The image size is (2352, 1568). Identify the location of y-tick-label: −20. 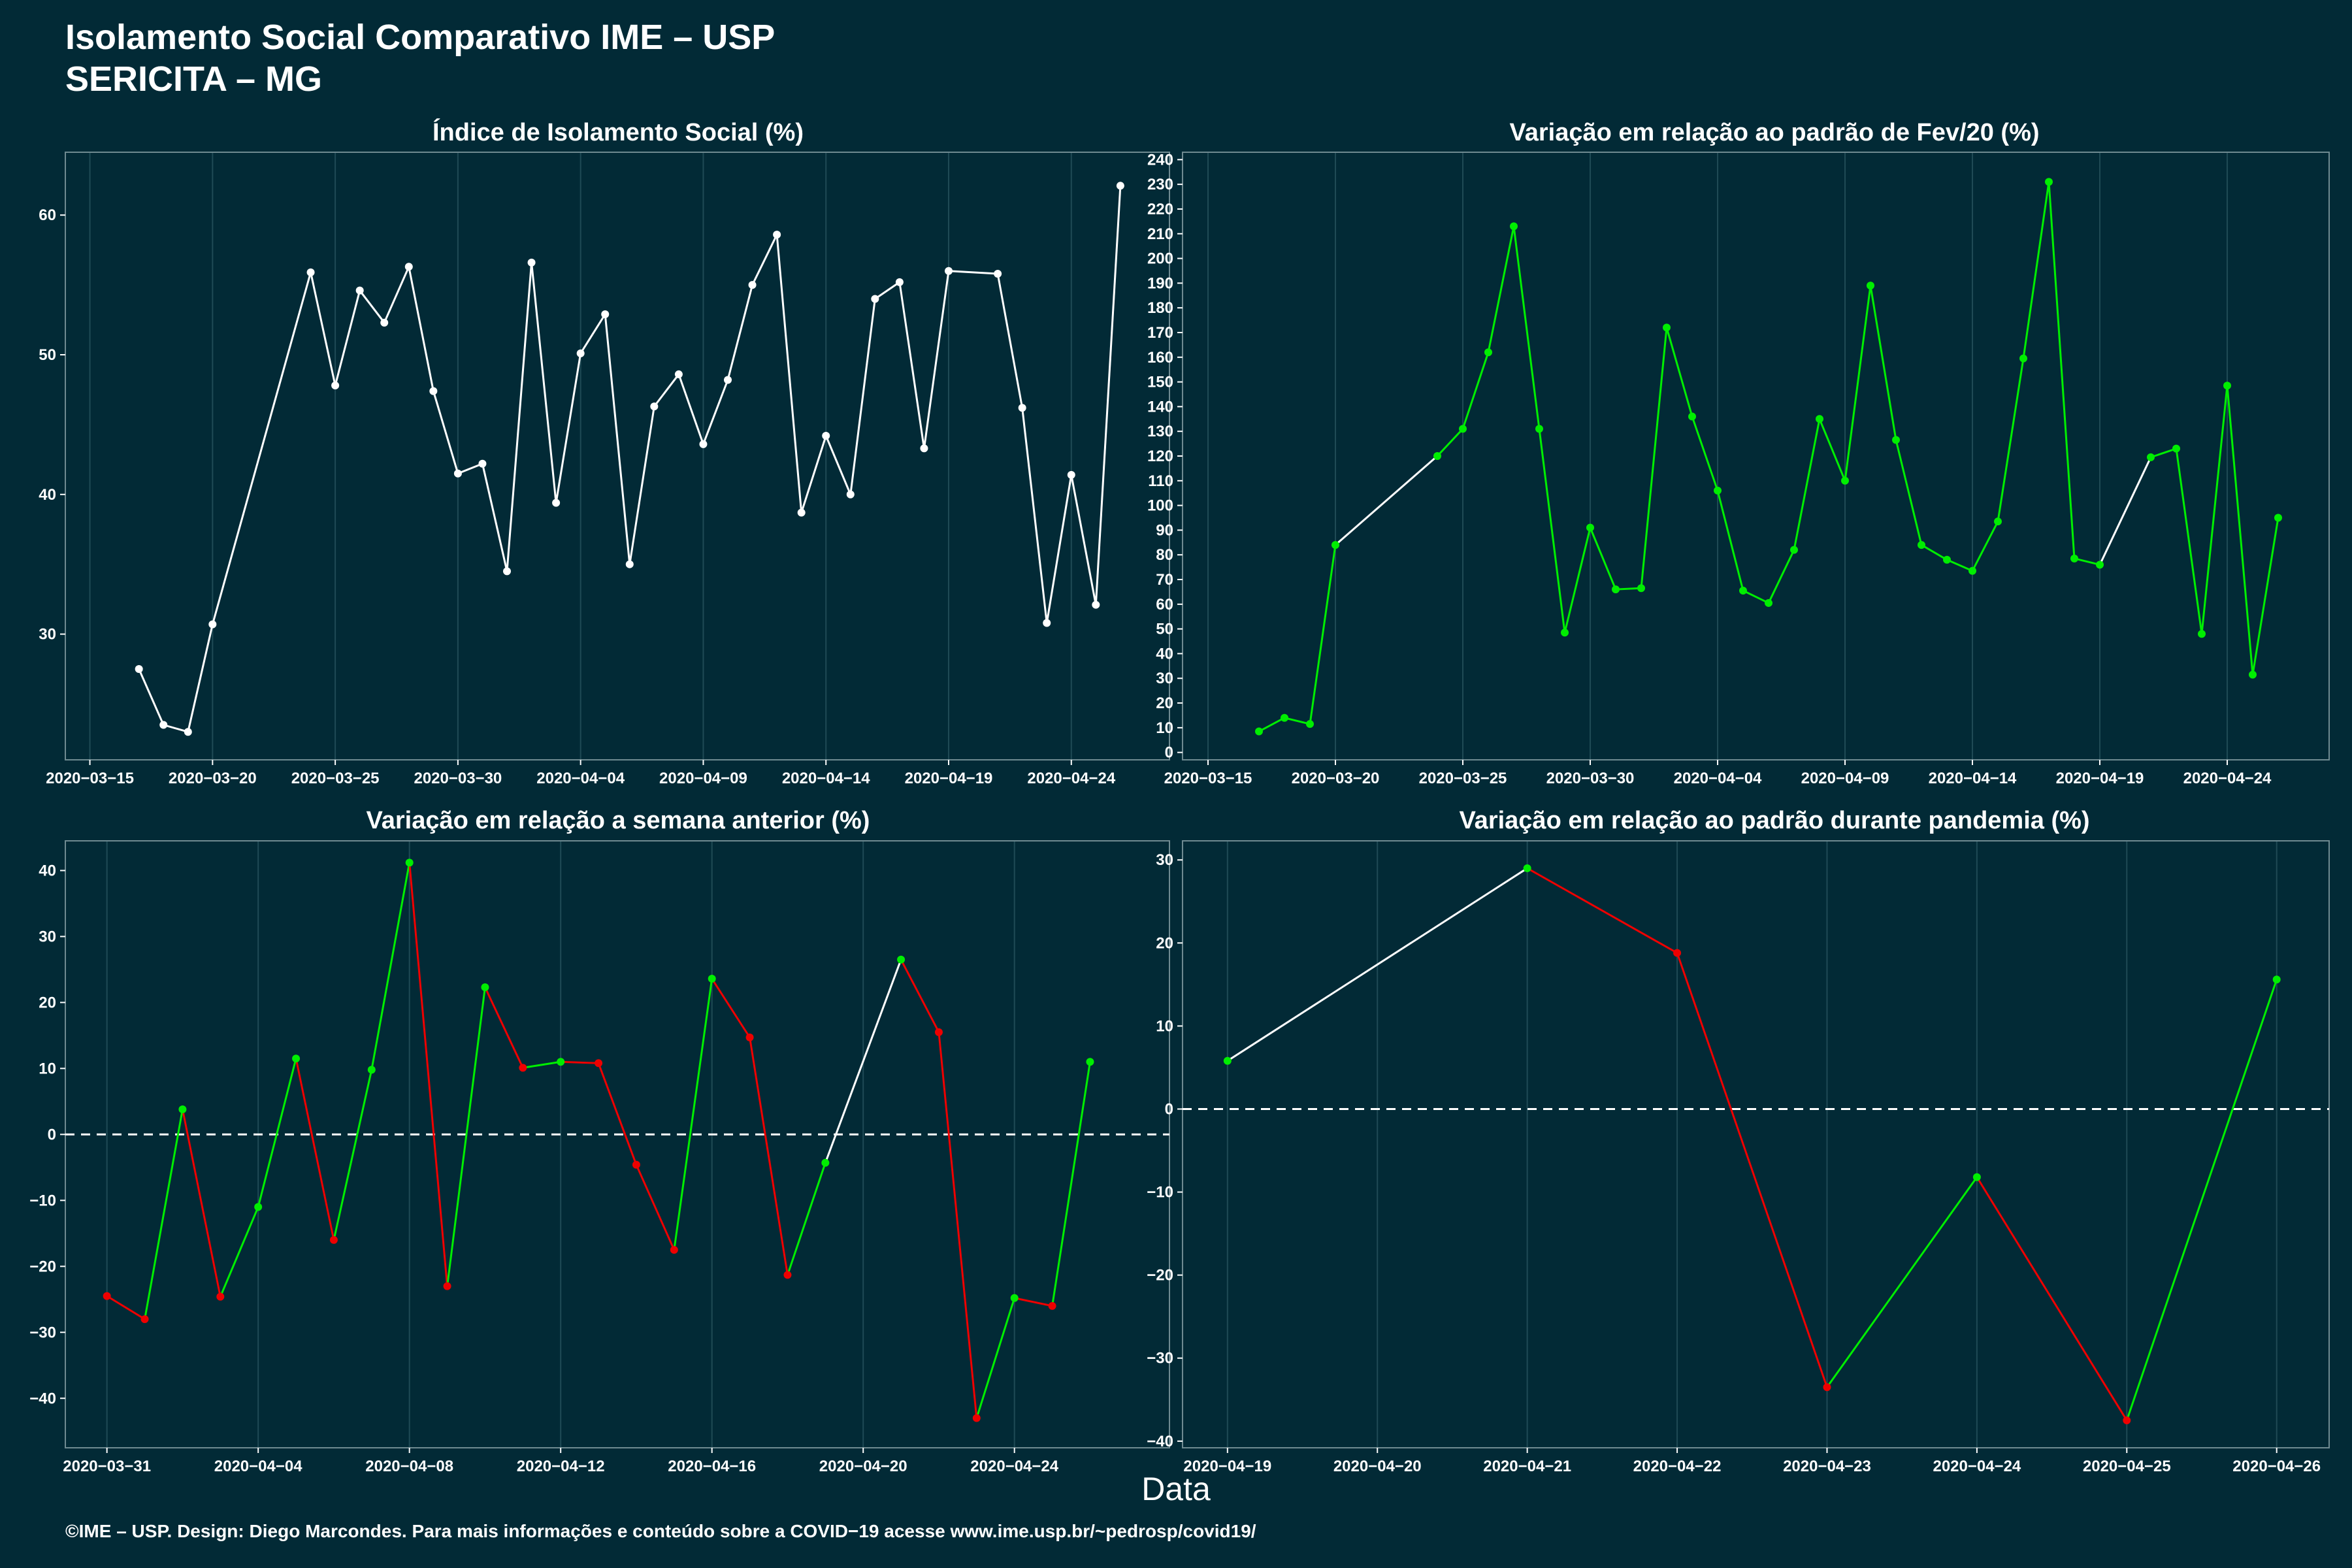
(1160, 1275).